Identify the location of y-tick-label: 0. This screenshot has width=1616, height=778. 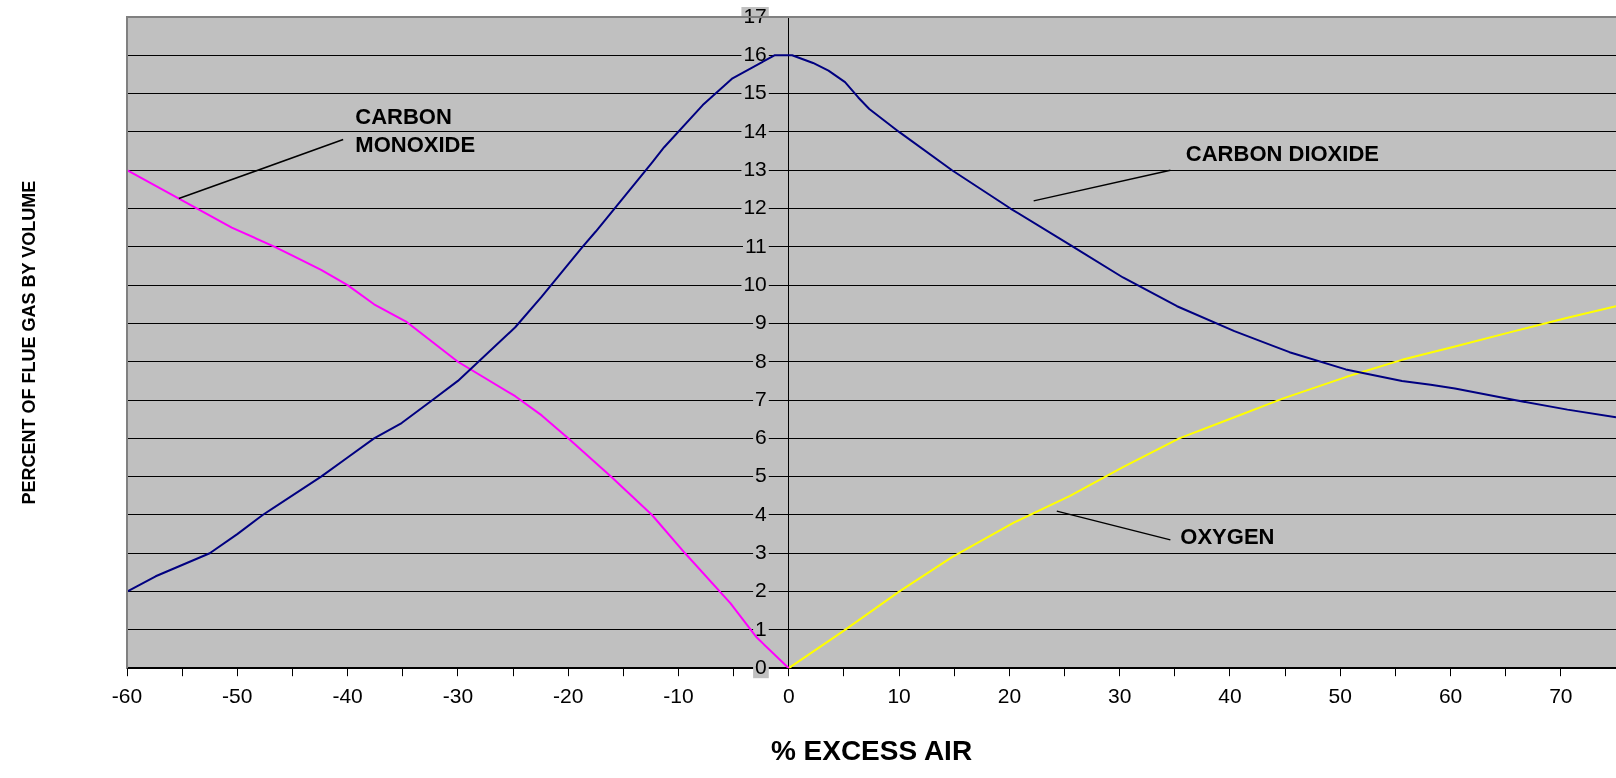
(761, 666).